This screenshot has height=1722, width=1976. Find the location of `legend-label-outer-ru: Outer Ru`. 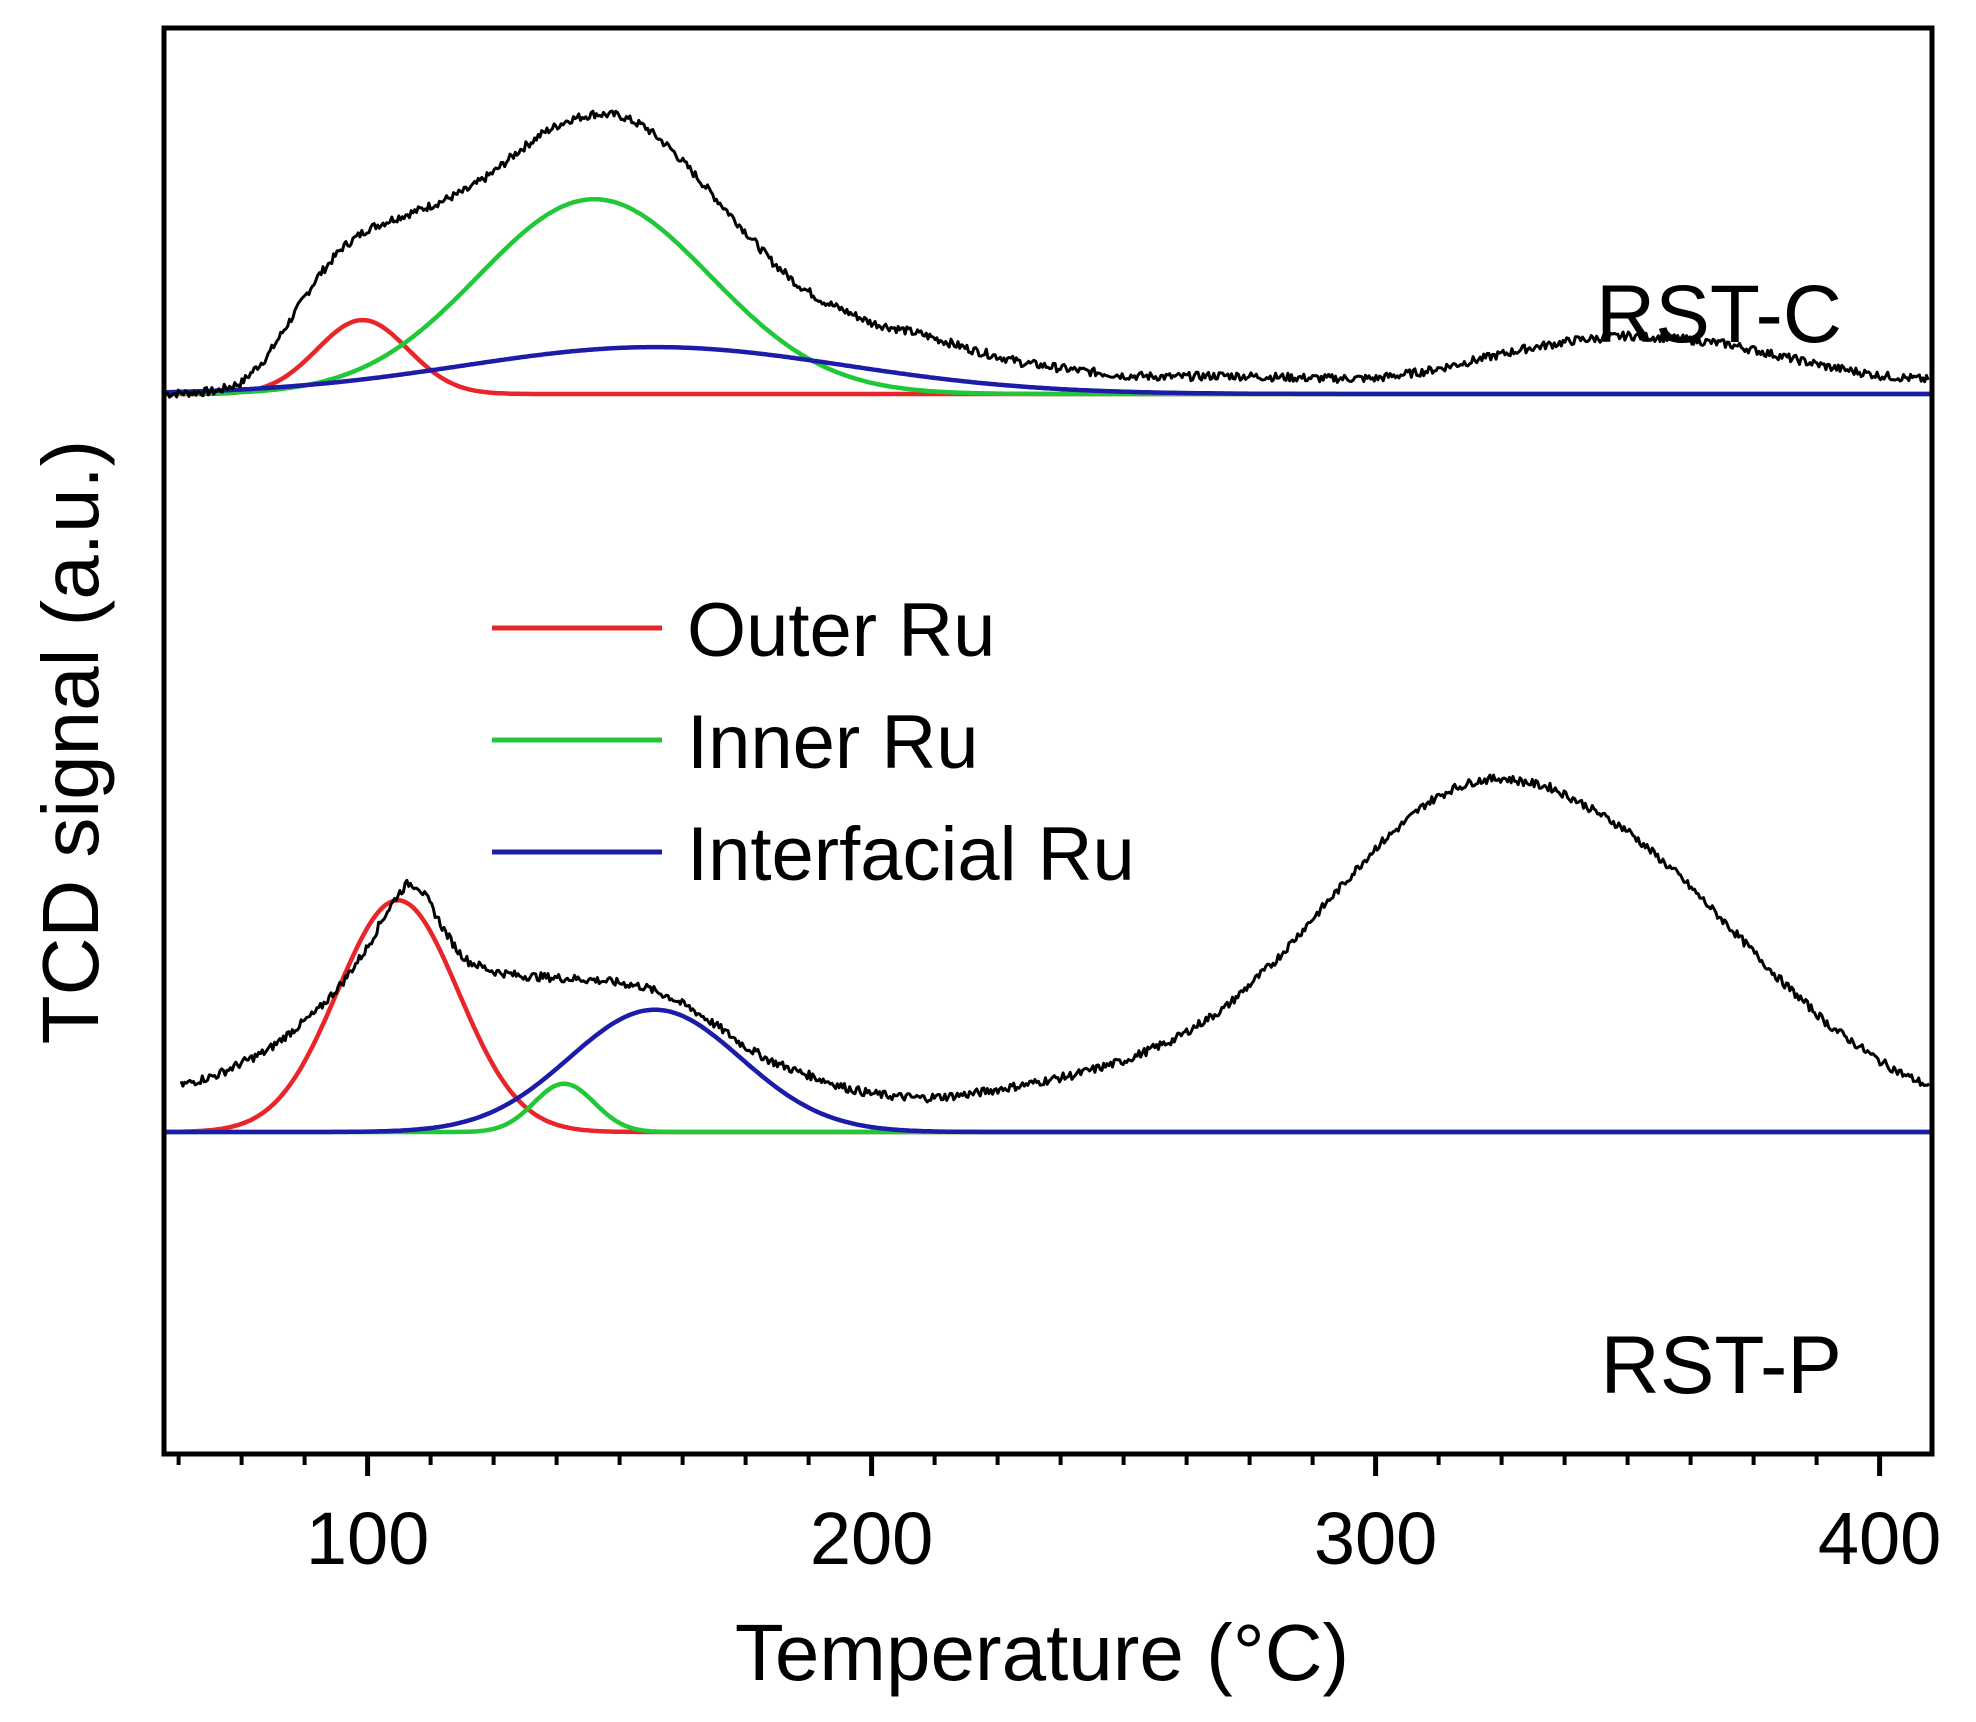

legend-label-outer-ru: Outer Ru is located at coordinates (841, 630).